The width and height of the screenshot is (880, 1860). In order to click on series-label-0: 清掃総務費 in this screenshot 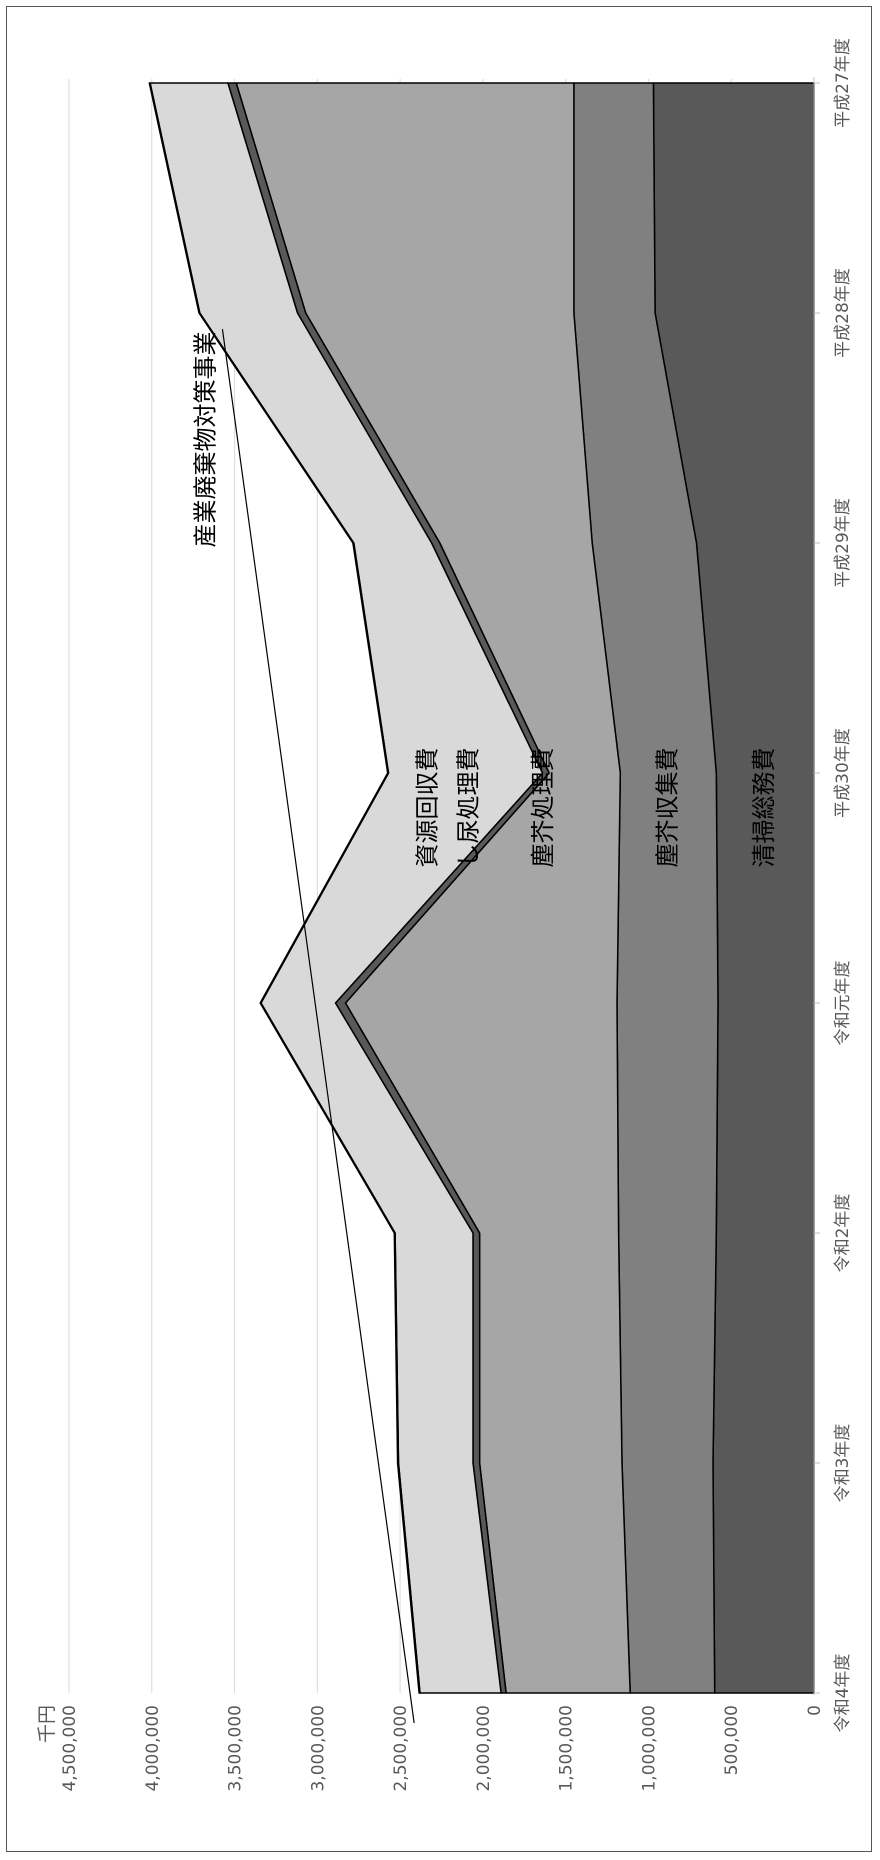, I will do `click(764, 808)`.